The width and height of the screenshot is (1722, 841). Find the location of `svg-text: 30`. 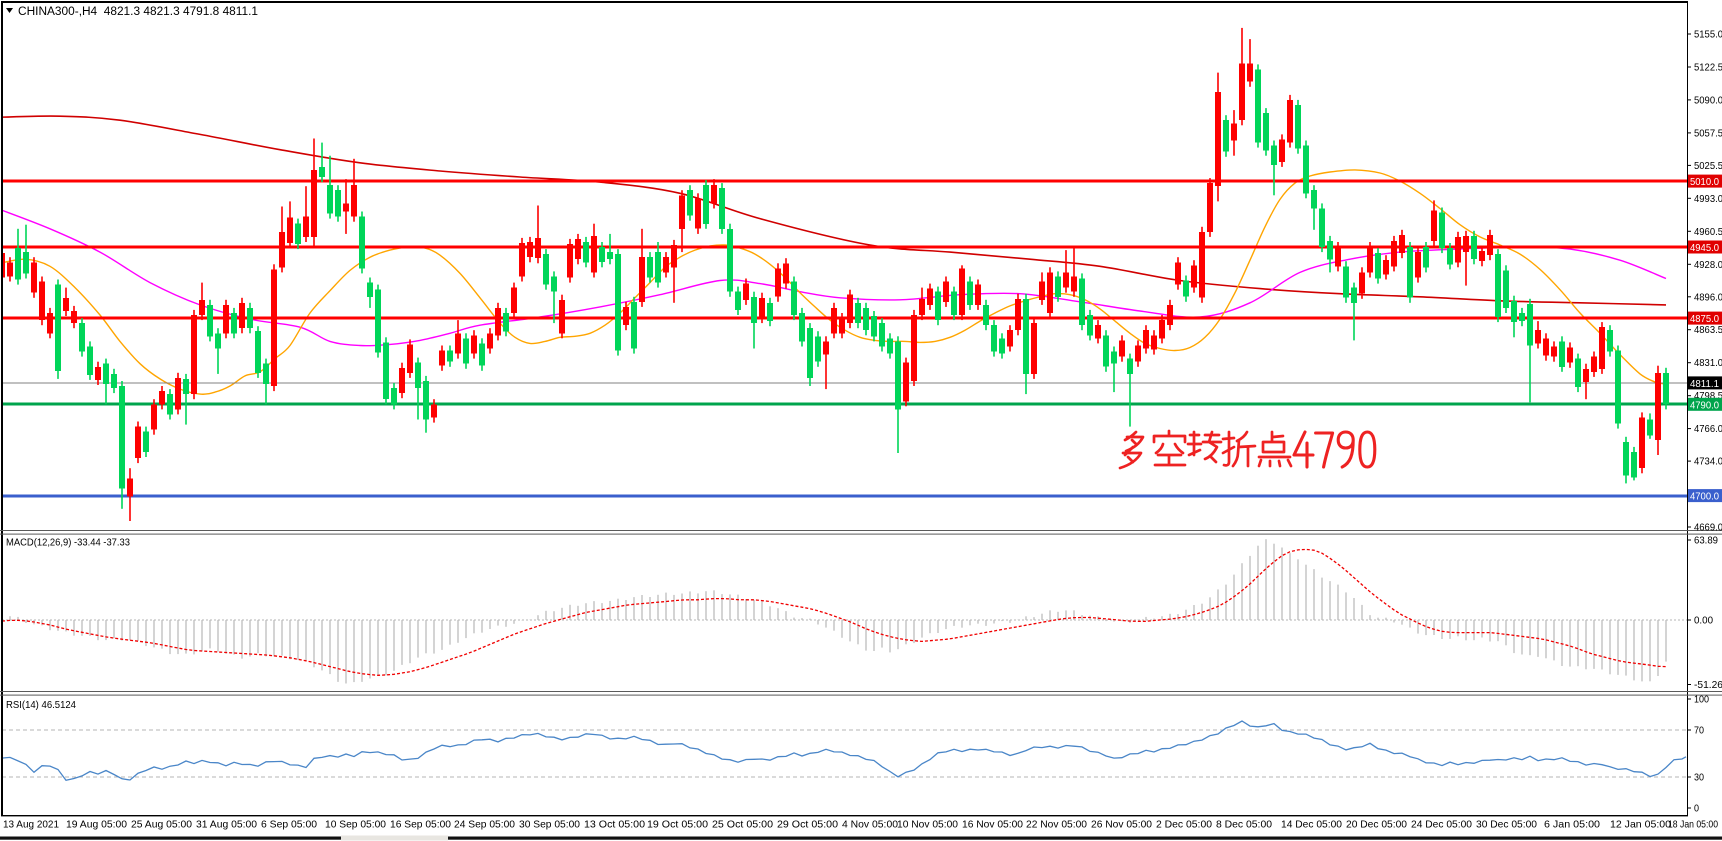

svg-text: 30 is located at coordinates (1699, 778).